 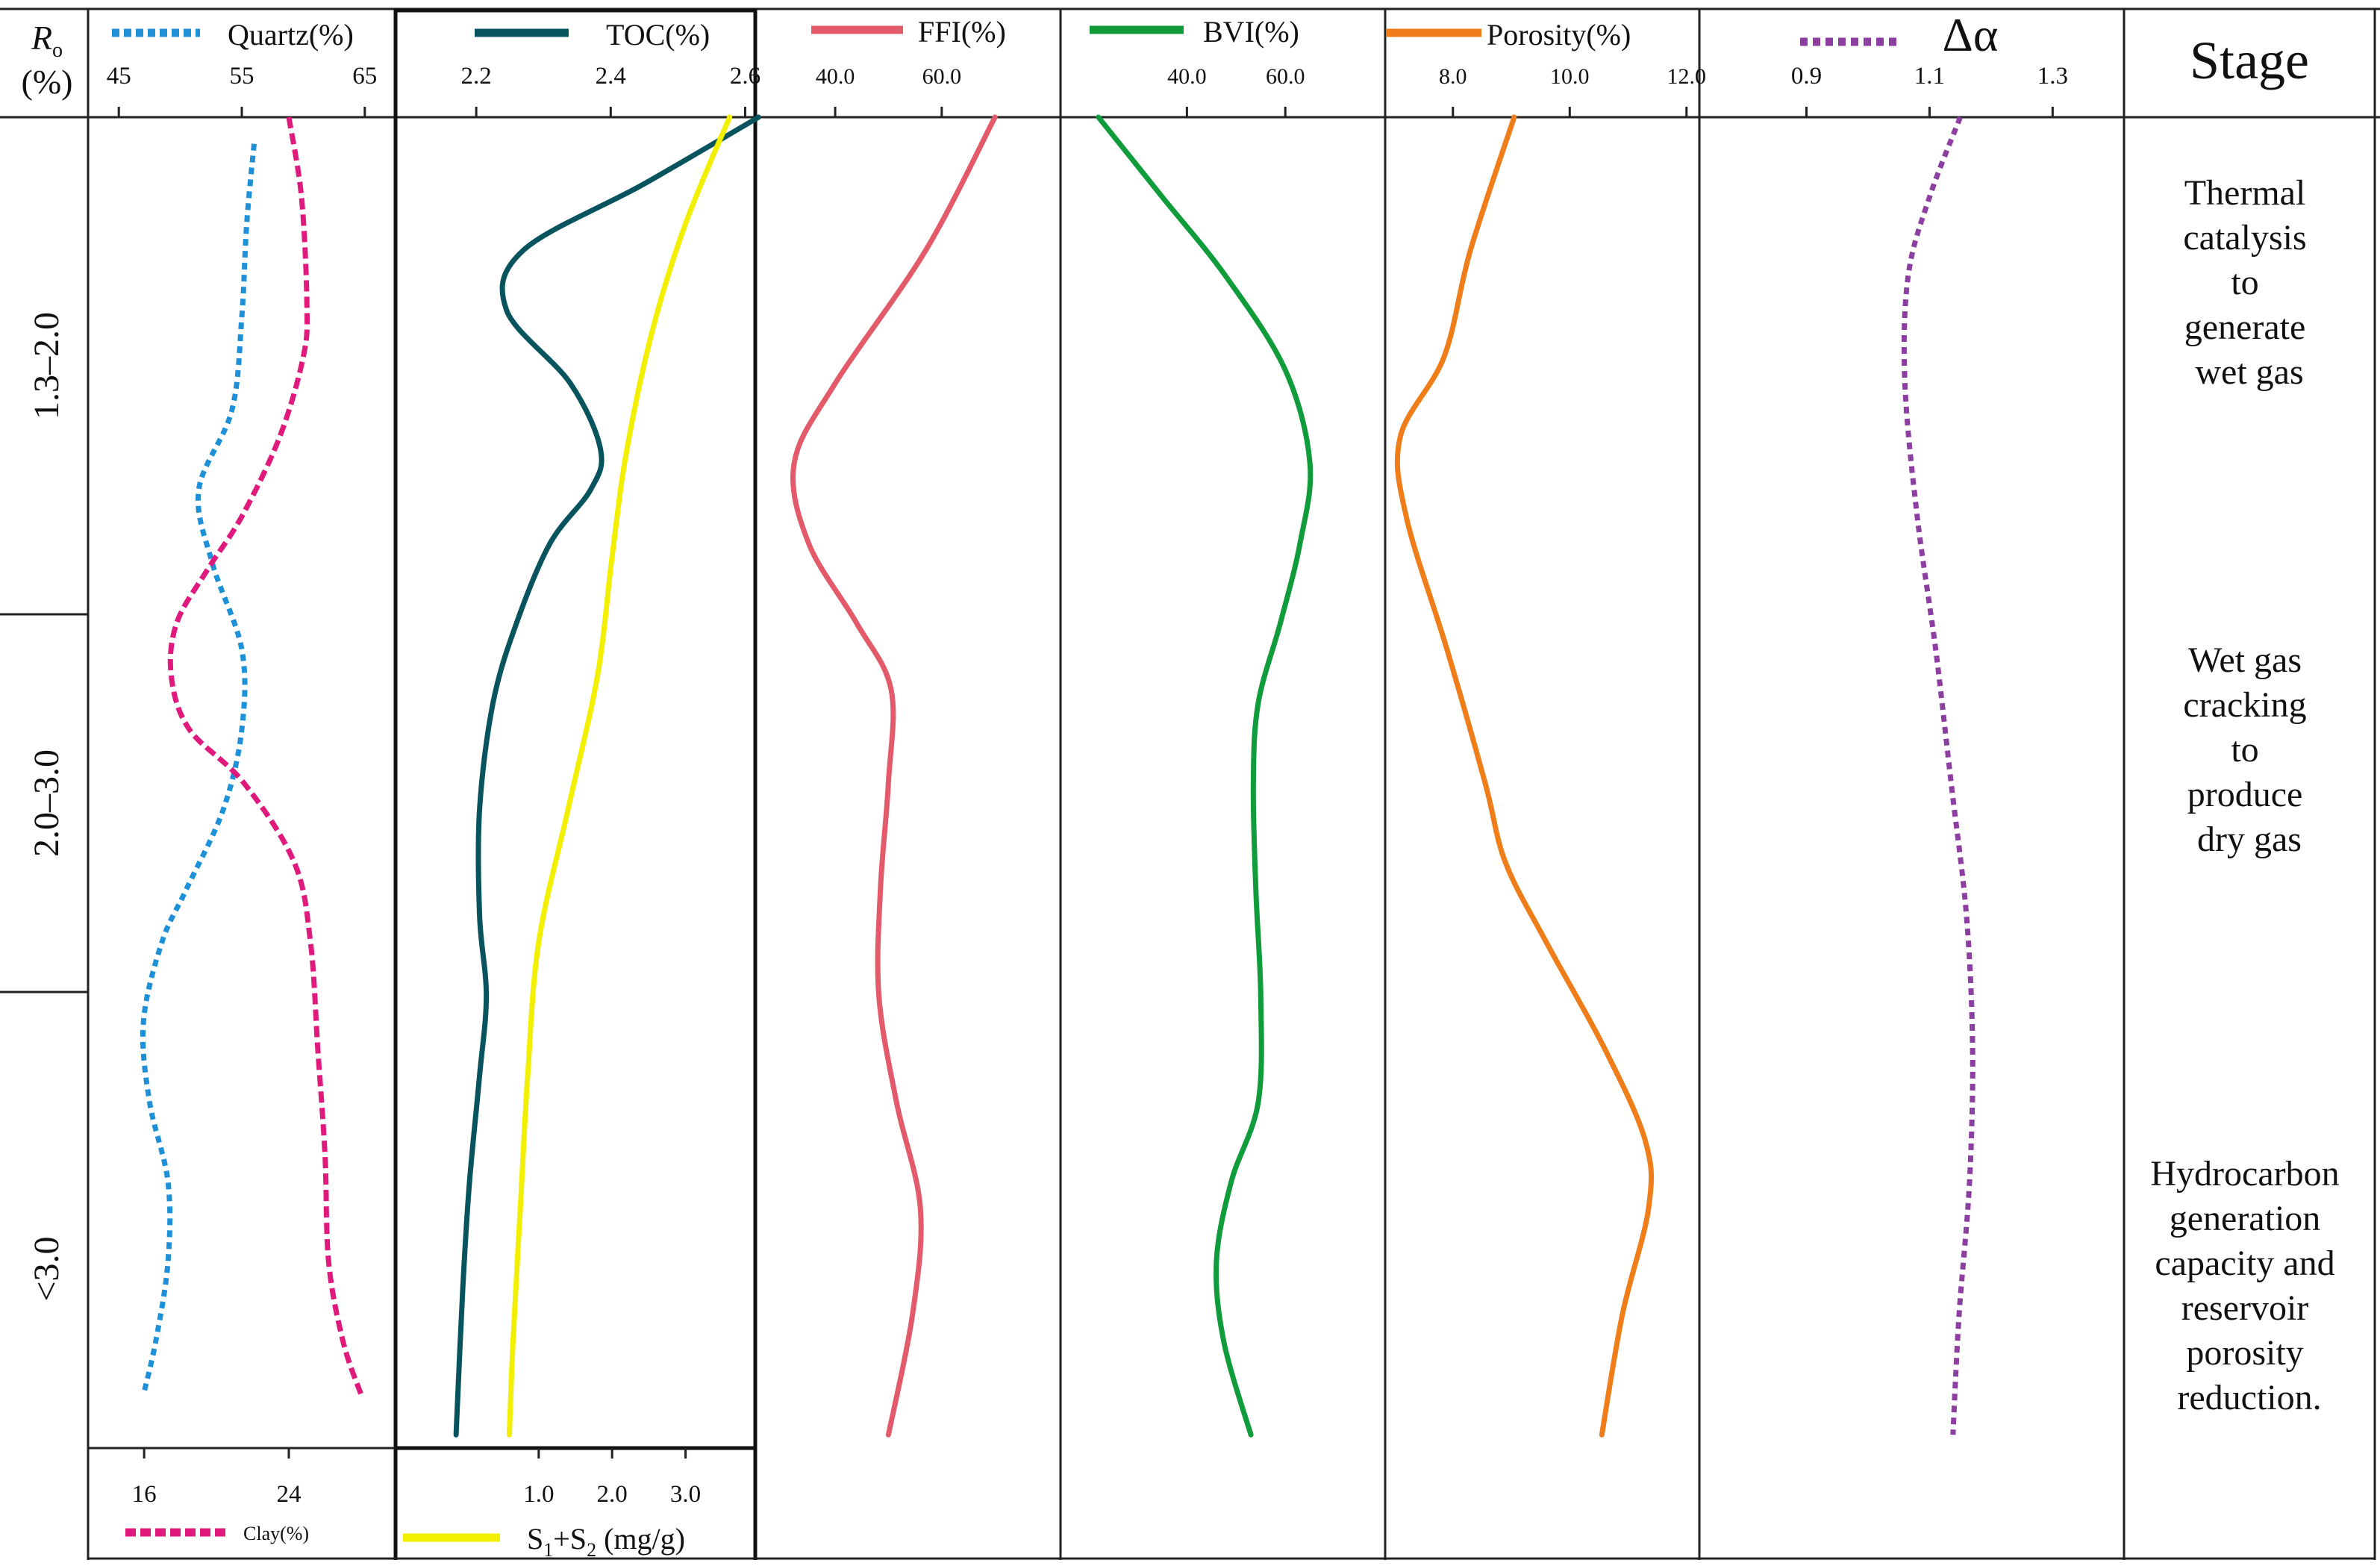 I want to click on toc-legend-label: TOC(%), so click(x=658, y=35).